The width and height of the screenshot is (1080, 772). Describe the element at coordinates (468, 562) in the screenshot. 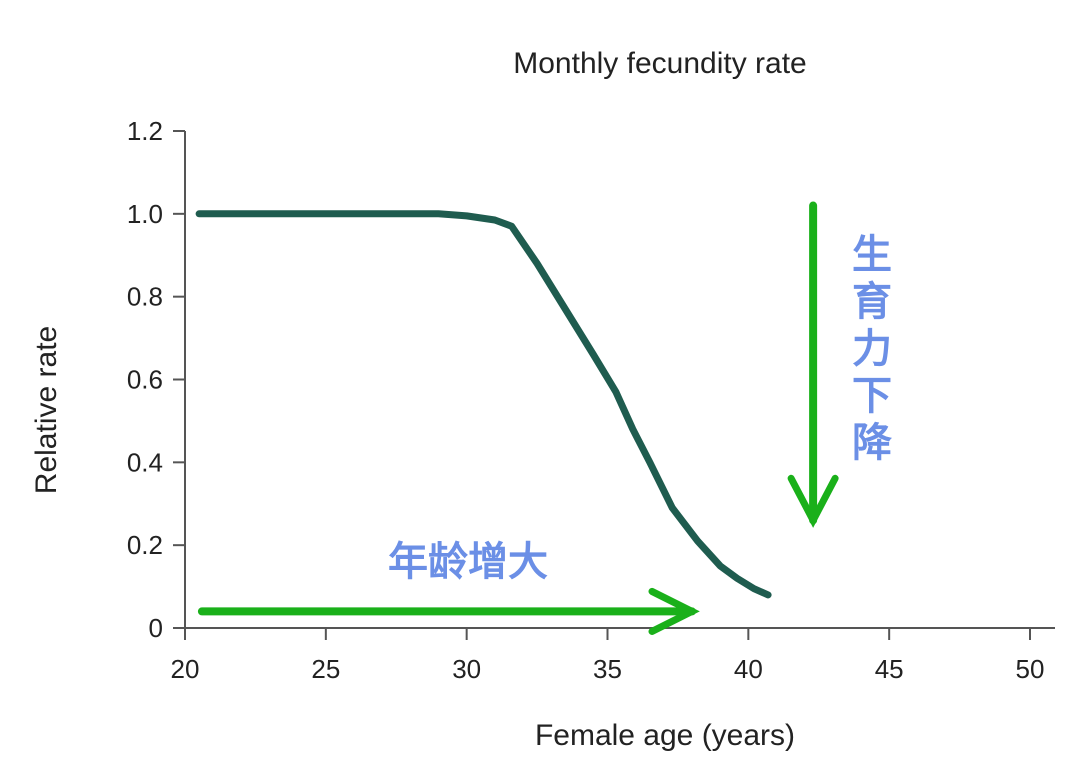

I see `age-increase-label: 年龄增大` at that location.